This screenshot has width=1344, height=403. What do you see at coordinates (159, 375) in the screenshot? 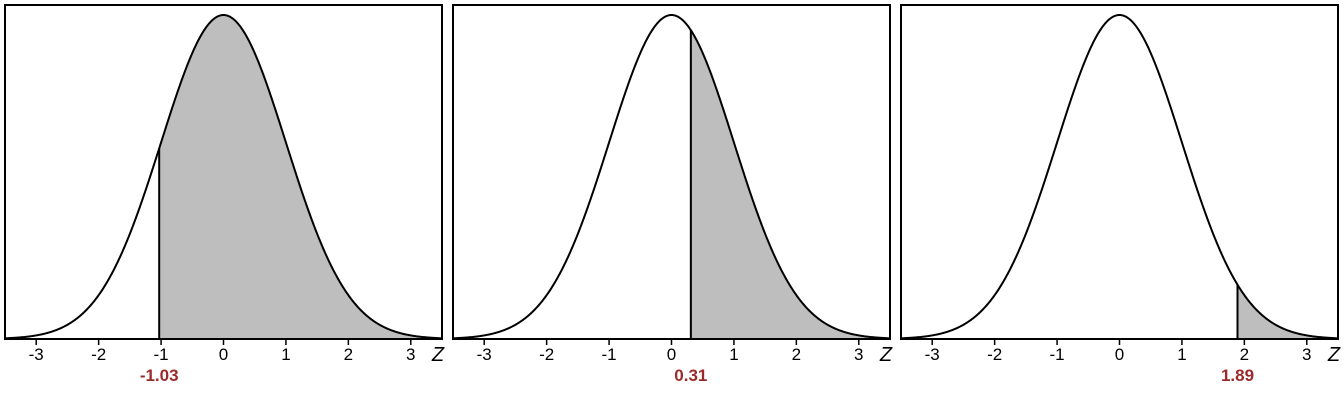
I see `cutoff-label: -1.03` at bounding box center [159, 375].